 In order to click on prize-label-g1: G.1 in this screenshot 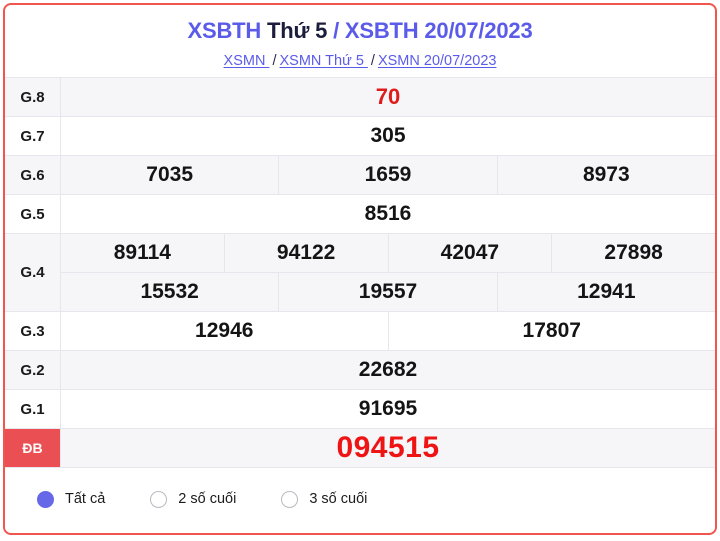, I will do `click(33, 409)`.